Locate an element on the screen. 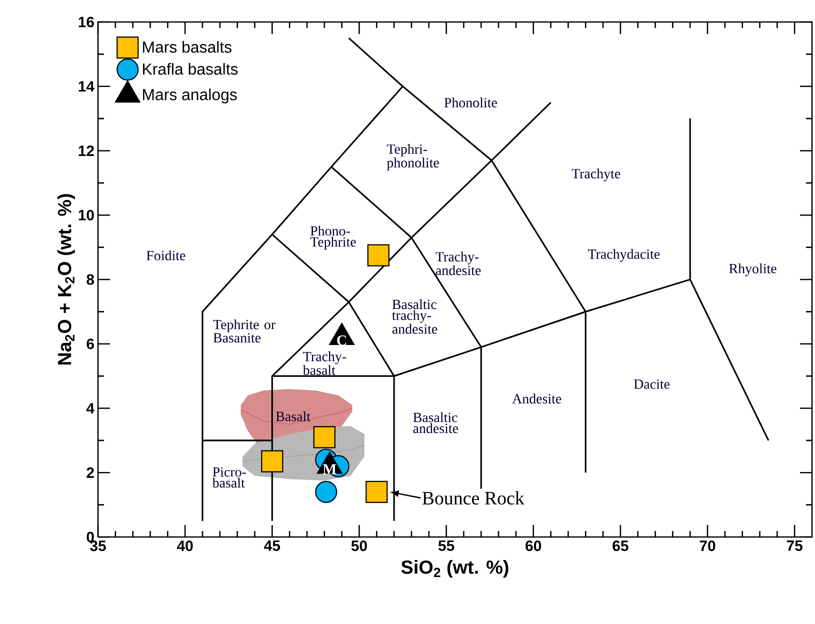 This screenshot has height=624, width=815. annotation: Trachy-basalt is located at coordinates (324, 363).